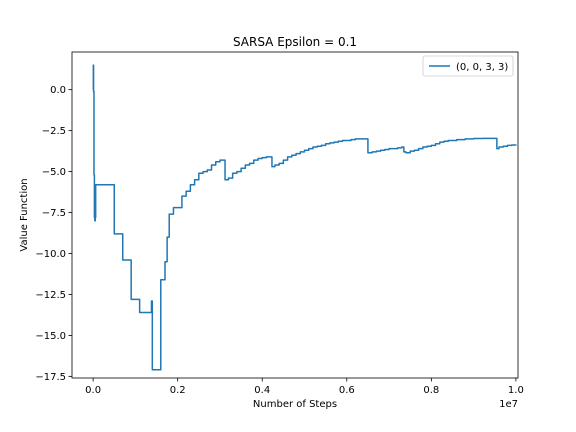 Image resolution: width=576 pixels, height=432 pixels. Describe the element at coordinates (54, 131) in the screenshot. I see `y-tick-label: −2.5` at that location.